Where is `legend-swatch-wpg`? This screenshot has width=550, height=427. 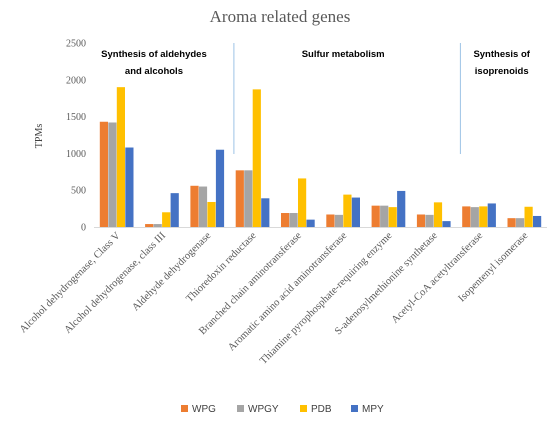
legend-swatch-wpg is located at coordinates (184, 408).